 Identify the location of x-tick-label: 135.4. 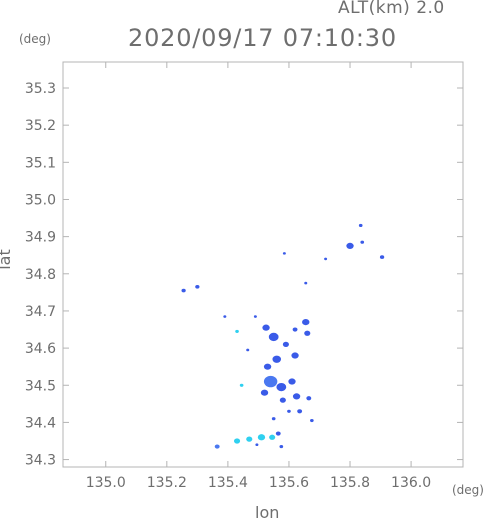
(228, 483).